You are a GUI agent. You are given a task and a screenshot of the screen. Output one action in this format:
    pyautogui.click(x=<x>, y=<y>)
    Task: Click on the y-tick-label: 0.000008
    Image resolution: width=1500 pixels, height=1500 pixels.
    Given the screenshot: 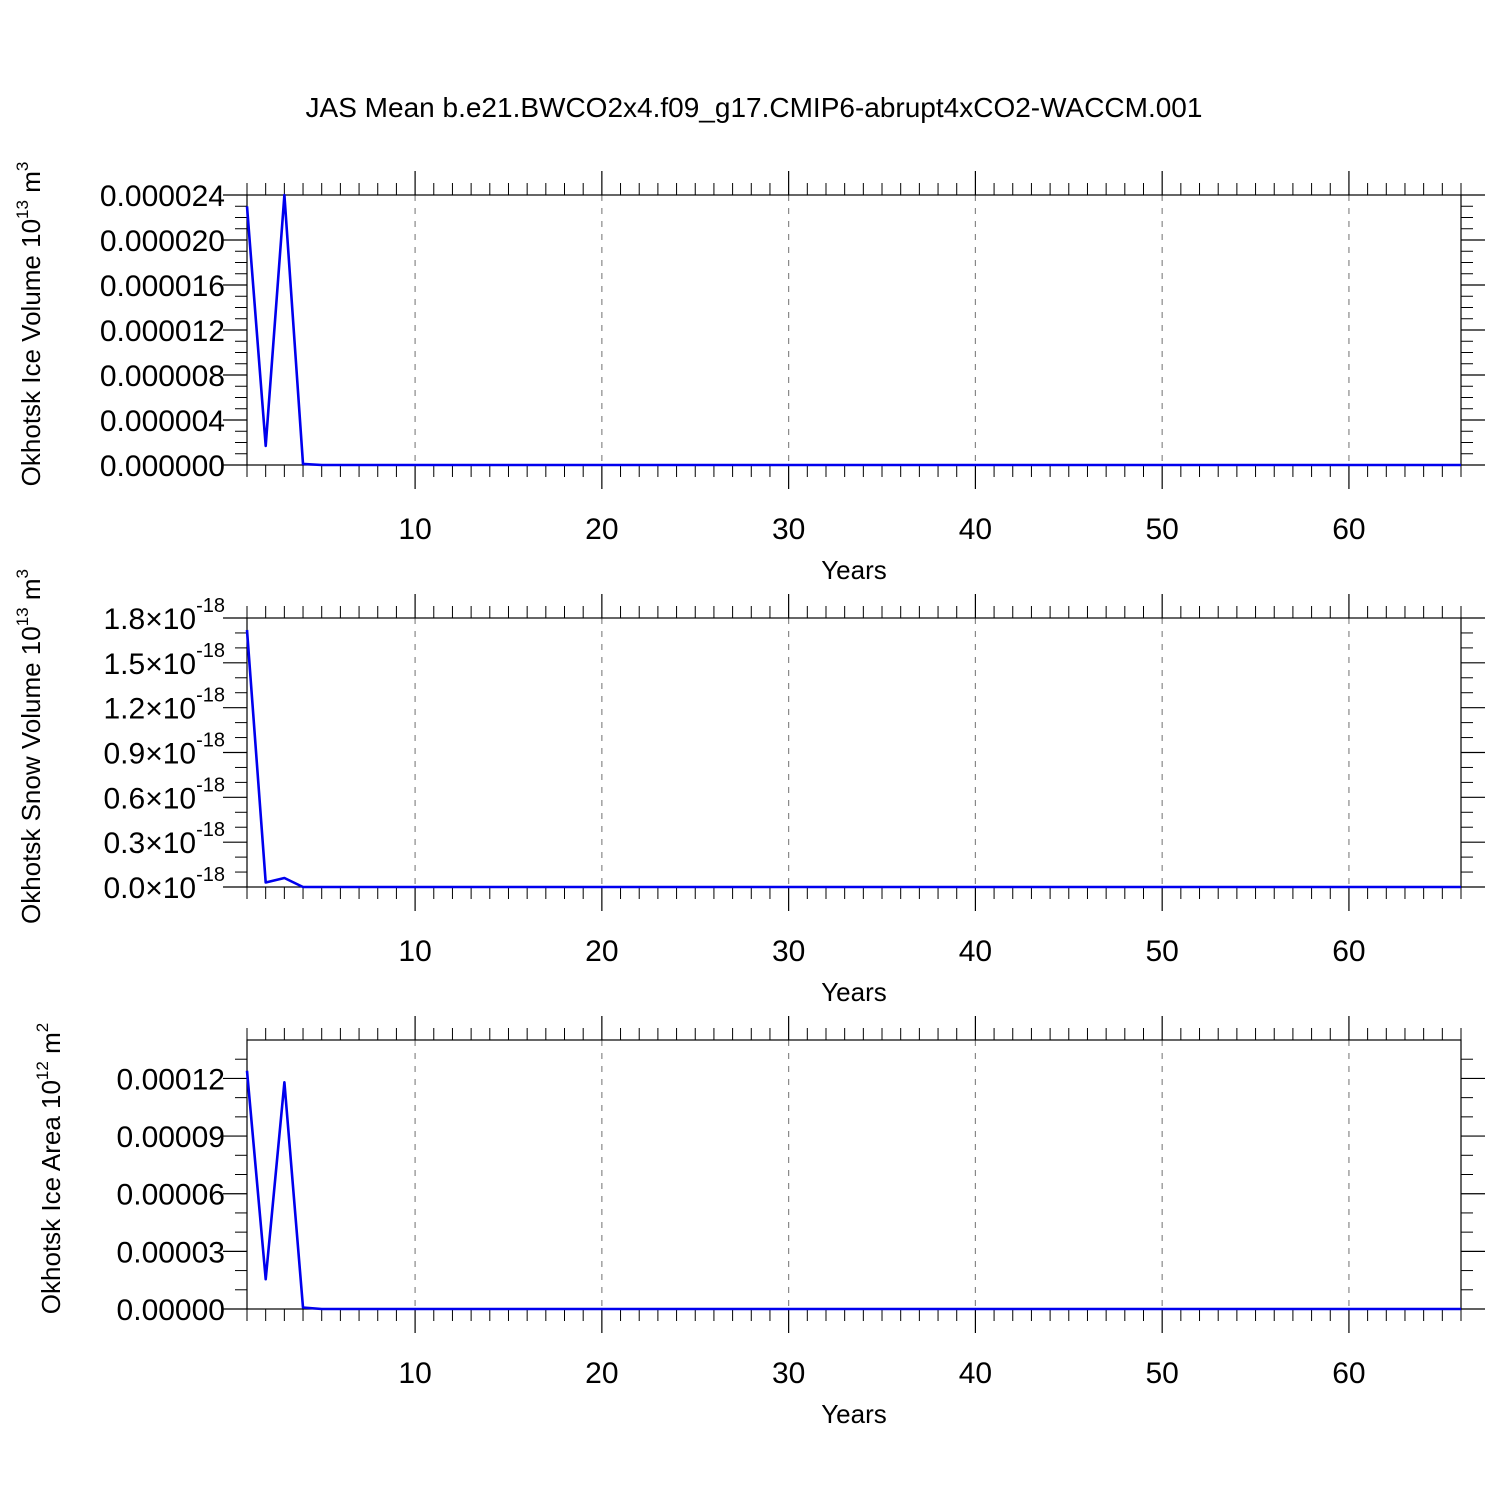 What is the action you would take?
    pyautogui.click(x=162, y=376)
    